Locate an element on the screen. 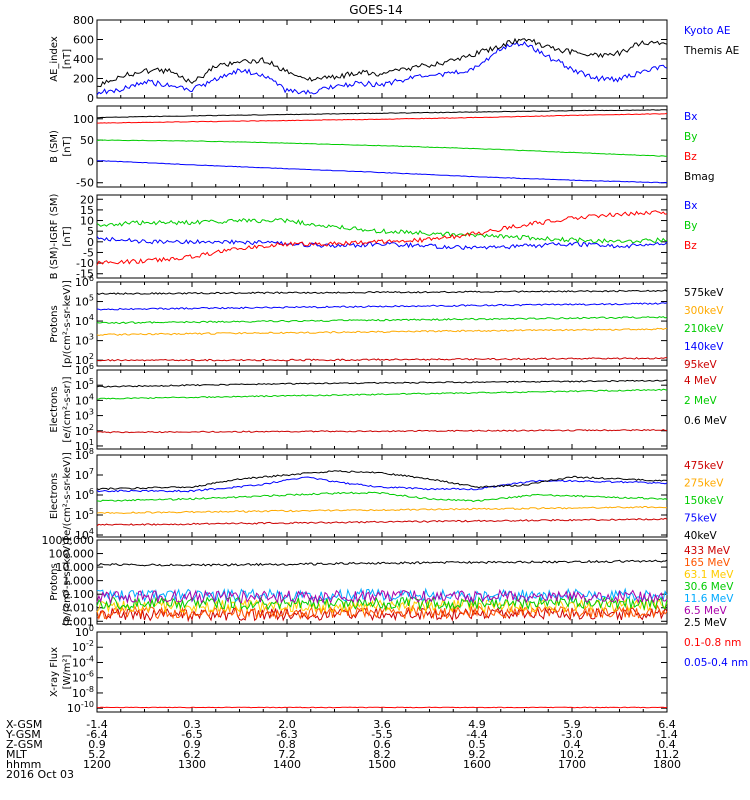 This screenshot has width=750, height=800. panel-bsm: -50 0 50 100 B (SM) [nT] Bx By Bz Bmag is located at coordinates (382, 147).